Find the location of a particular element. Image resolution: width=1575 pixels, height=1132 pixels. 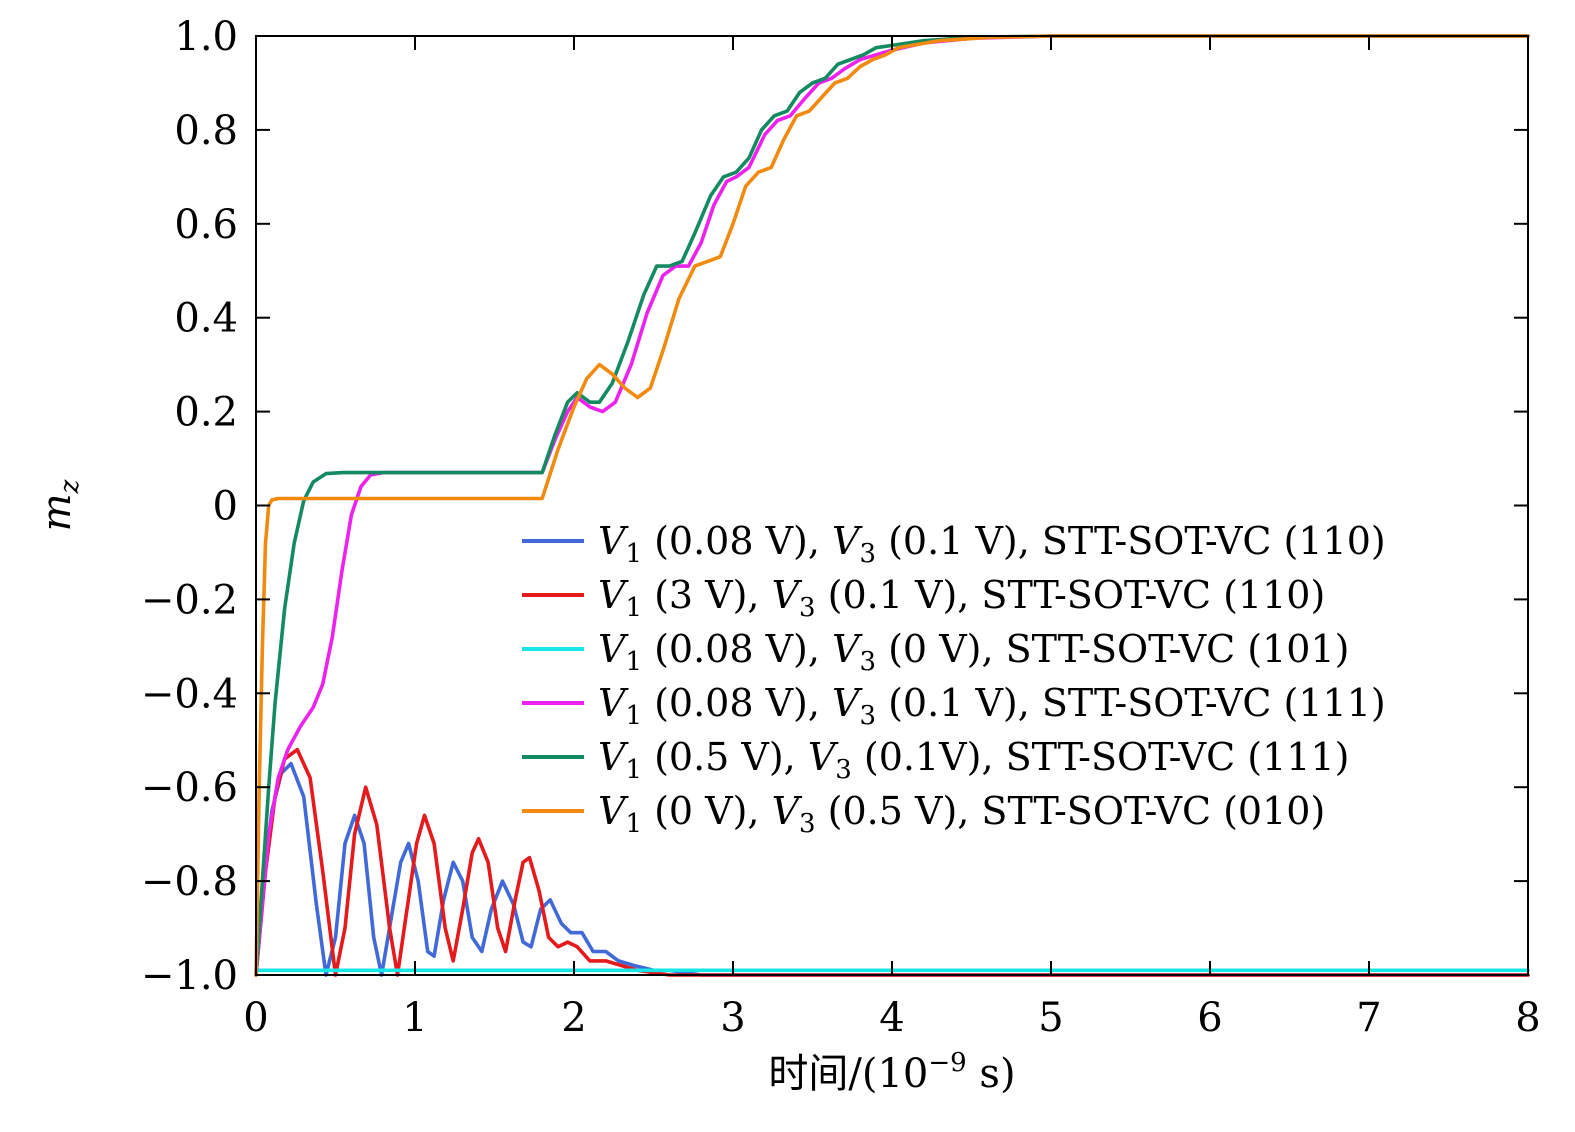

y-axis-label-sub: z is located at coordinates (70, 486).